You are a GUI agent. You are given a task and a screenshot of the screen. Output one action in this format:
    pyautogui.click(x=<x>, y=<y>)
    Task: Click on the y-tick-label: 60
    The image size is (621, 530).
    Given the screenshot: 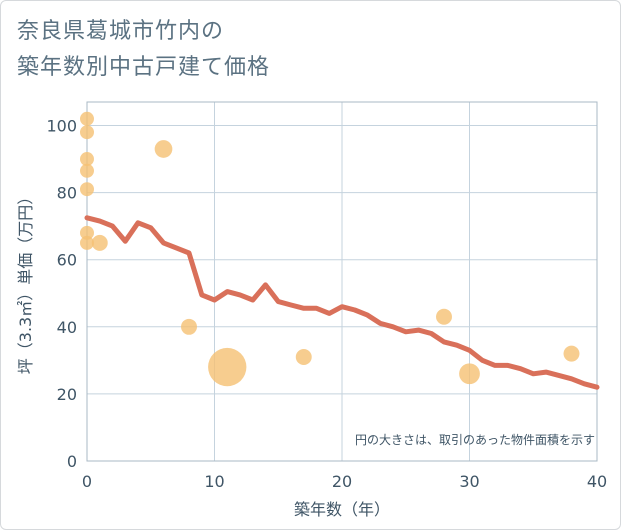 What is the action you would take?
    pyautogui.click(x=67, y=260)
    